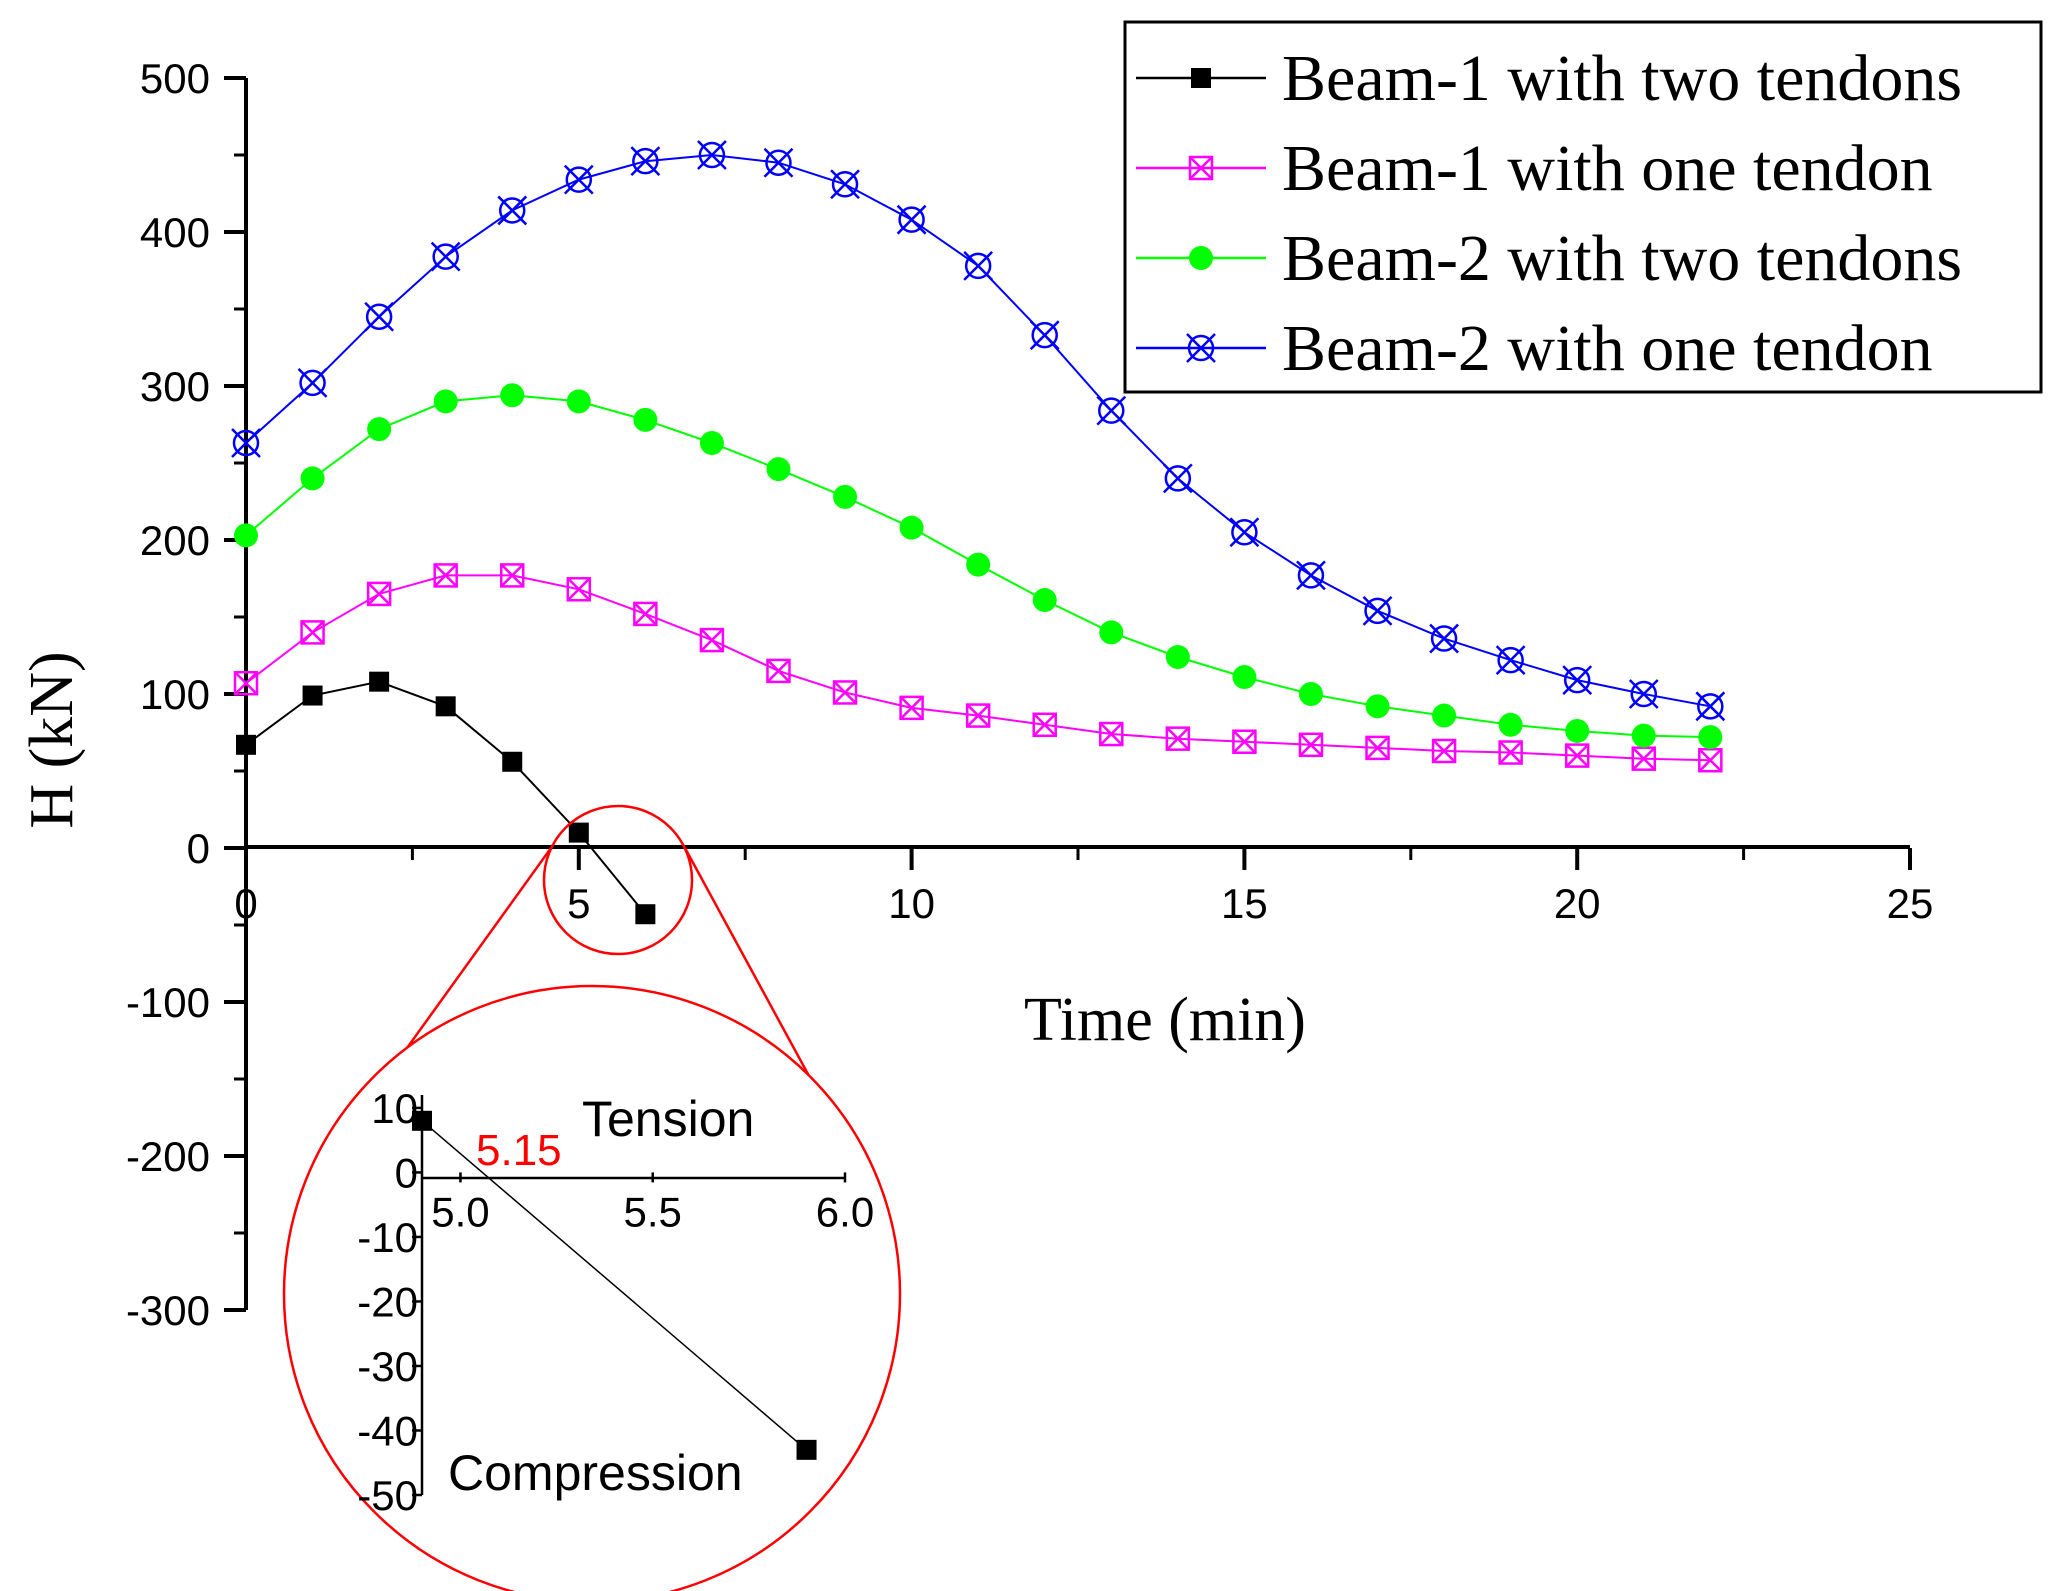  What do you see at coordinates (1534, 348) in the screenshot?
I see `legend-item: Beam-2 with one tendon` at bounding box center [1534, 348].